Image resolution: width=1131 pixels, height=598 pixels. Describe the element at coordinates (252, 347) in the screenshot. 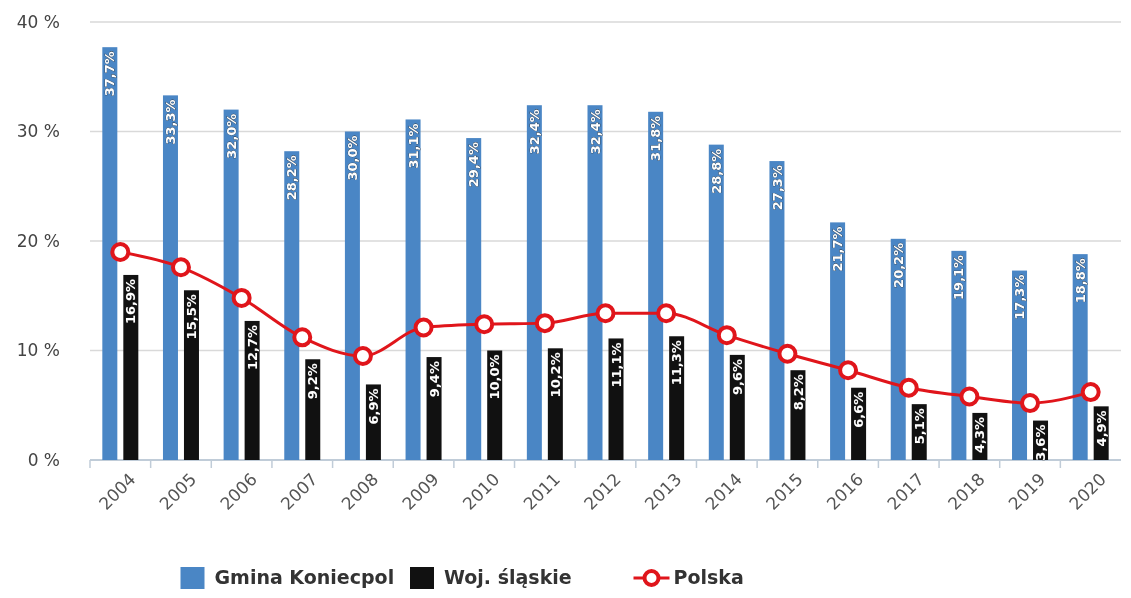

I see `data-label: 12,7%` at that location.